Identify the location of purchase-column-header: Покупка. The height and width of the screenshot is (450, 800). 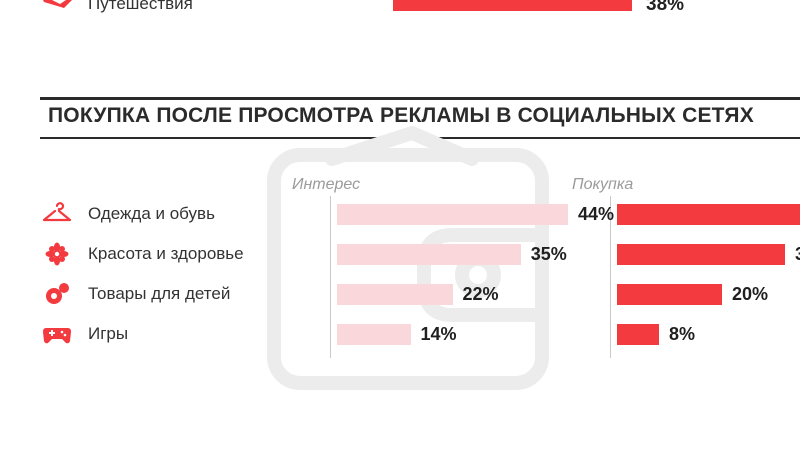
(603, 184).